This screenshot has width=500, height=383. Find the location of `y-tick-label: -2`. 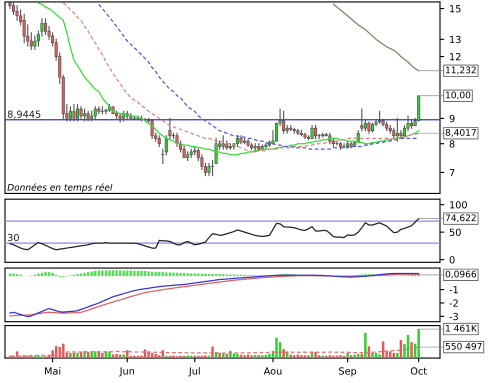

y-tick-label: -2 is located at coordinates (454, 303).